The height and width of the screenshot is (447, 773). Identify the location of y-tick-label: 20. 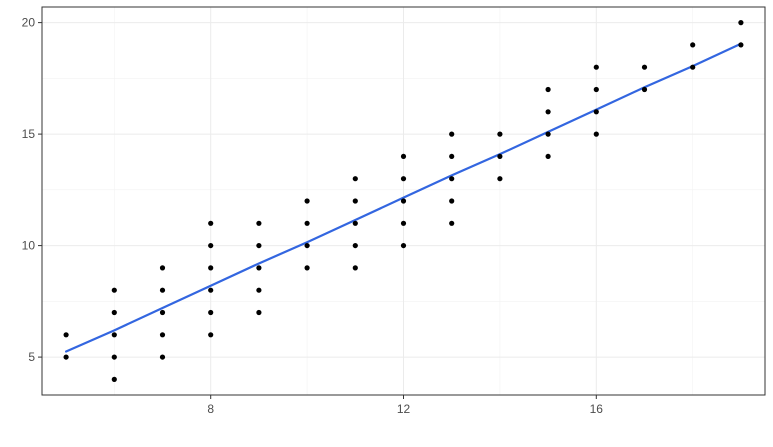
(29, 23).